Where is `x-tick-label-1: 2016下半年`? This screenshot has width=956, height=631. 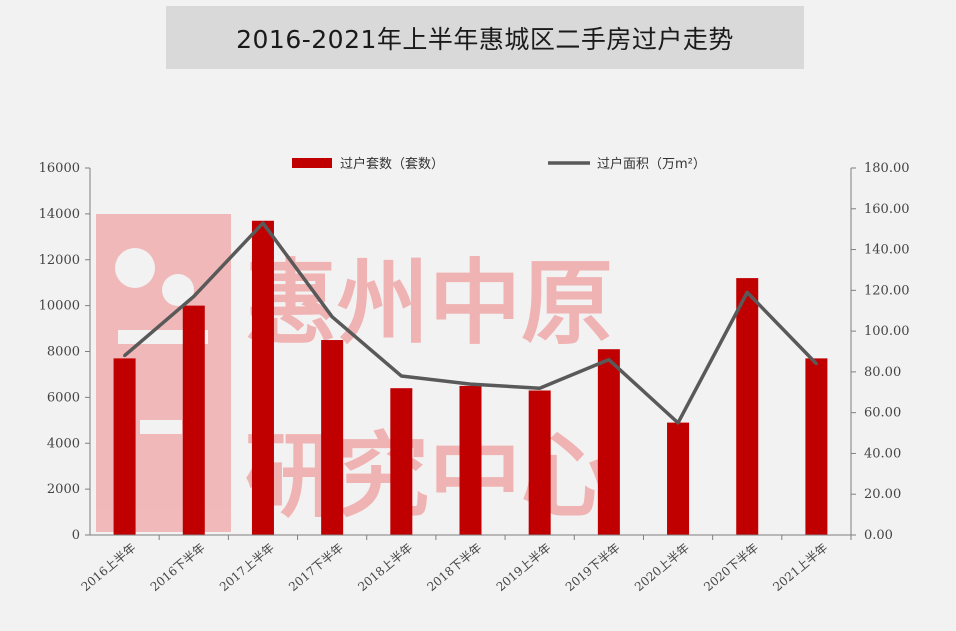 x-tick-label-1: 2016下半年 is located at coordinates (178, 568).